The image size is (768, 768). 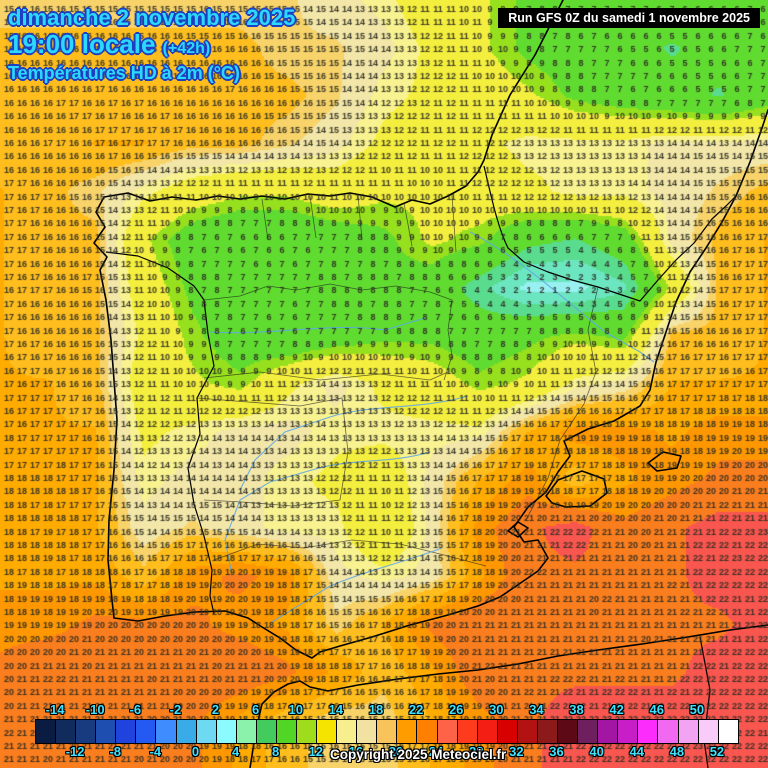 What do you see at coordinates (456, 709) in the screenshot?
I see `legend-tick-label: 26` at bounding box center [456, 709].